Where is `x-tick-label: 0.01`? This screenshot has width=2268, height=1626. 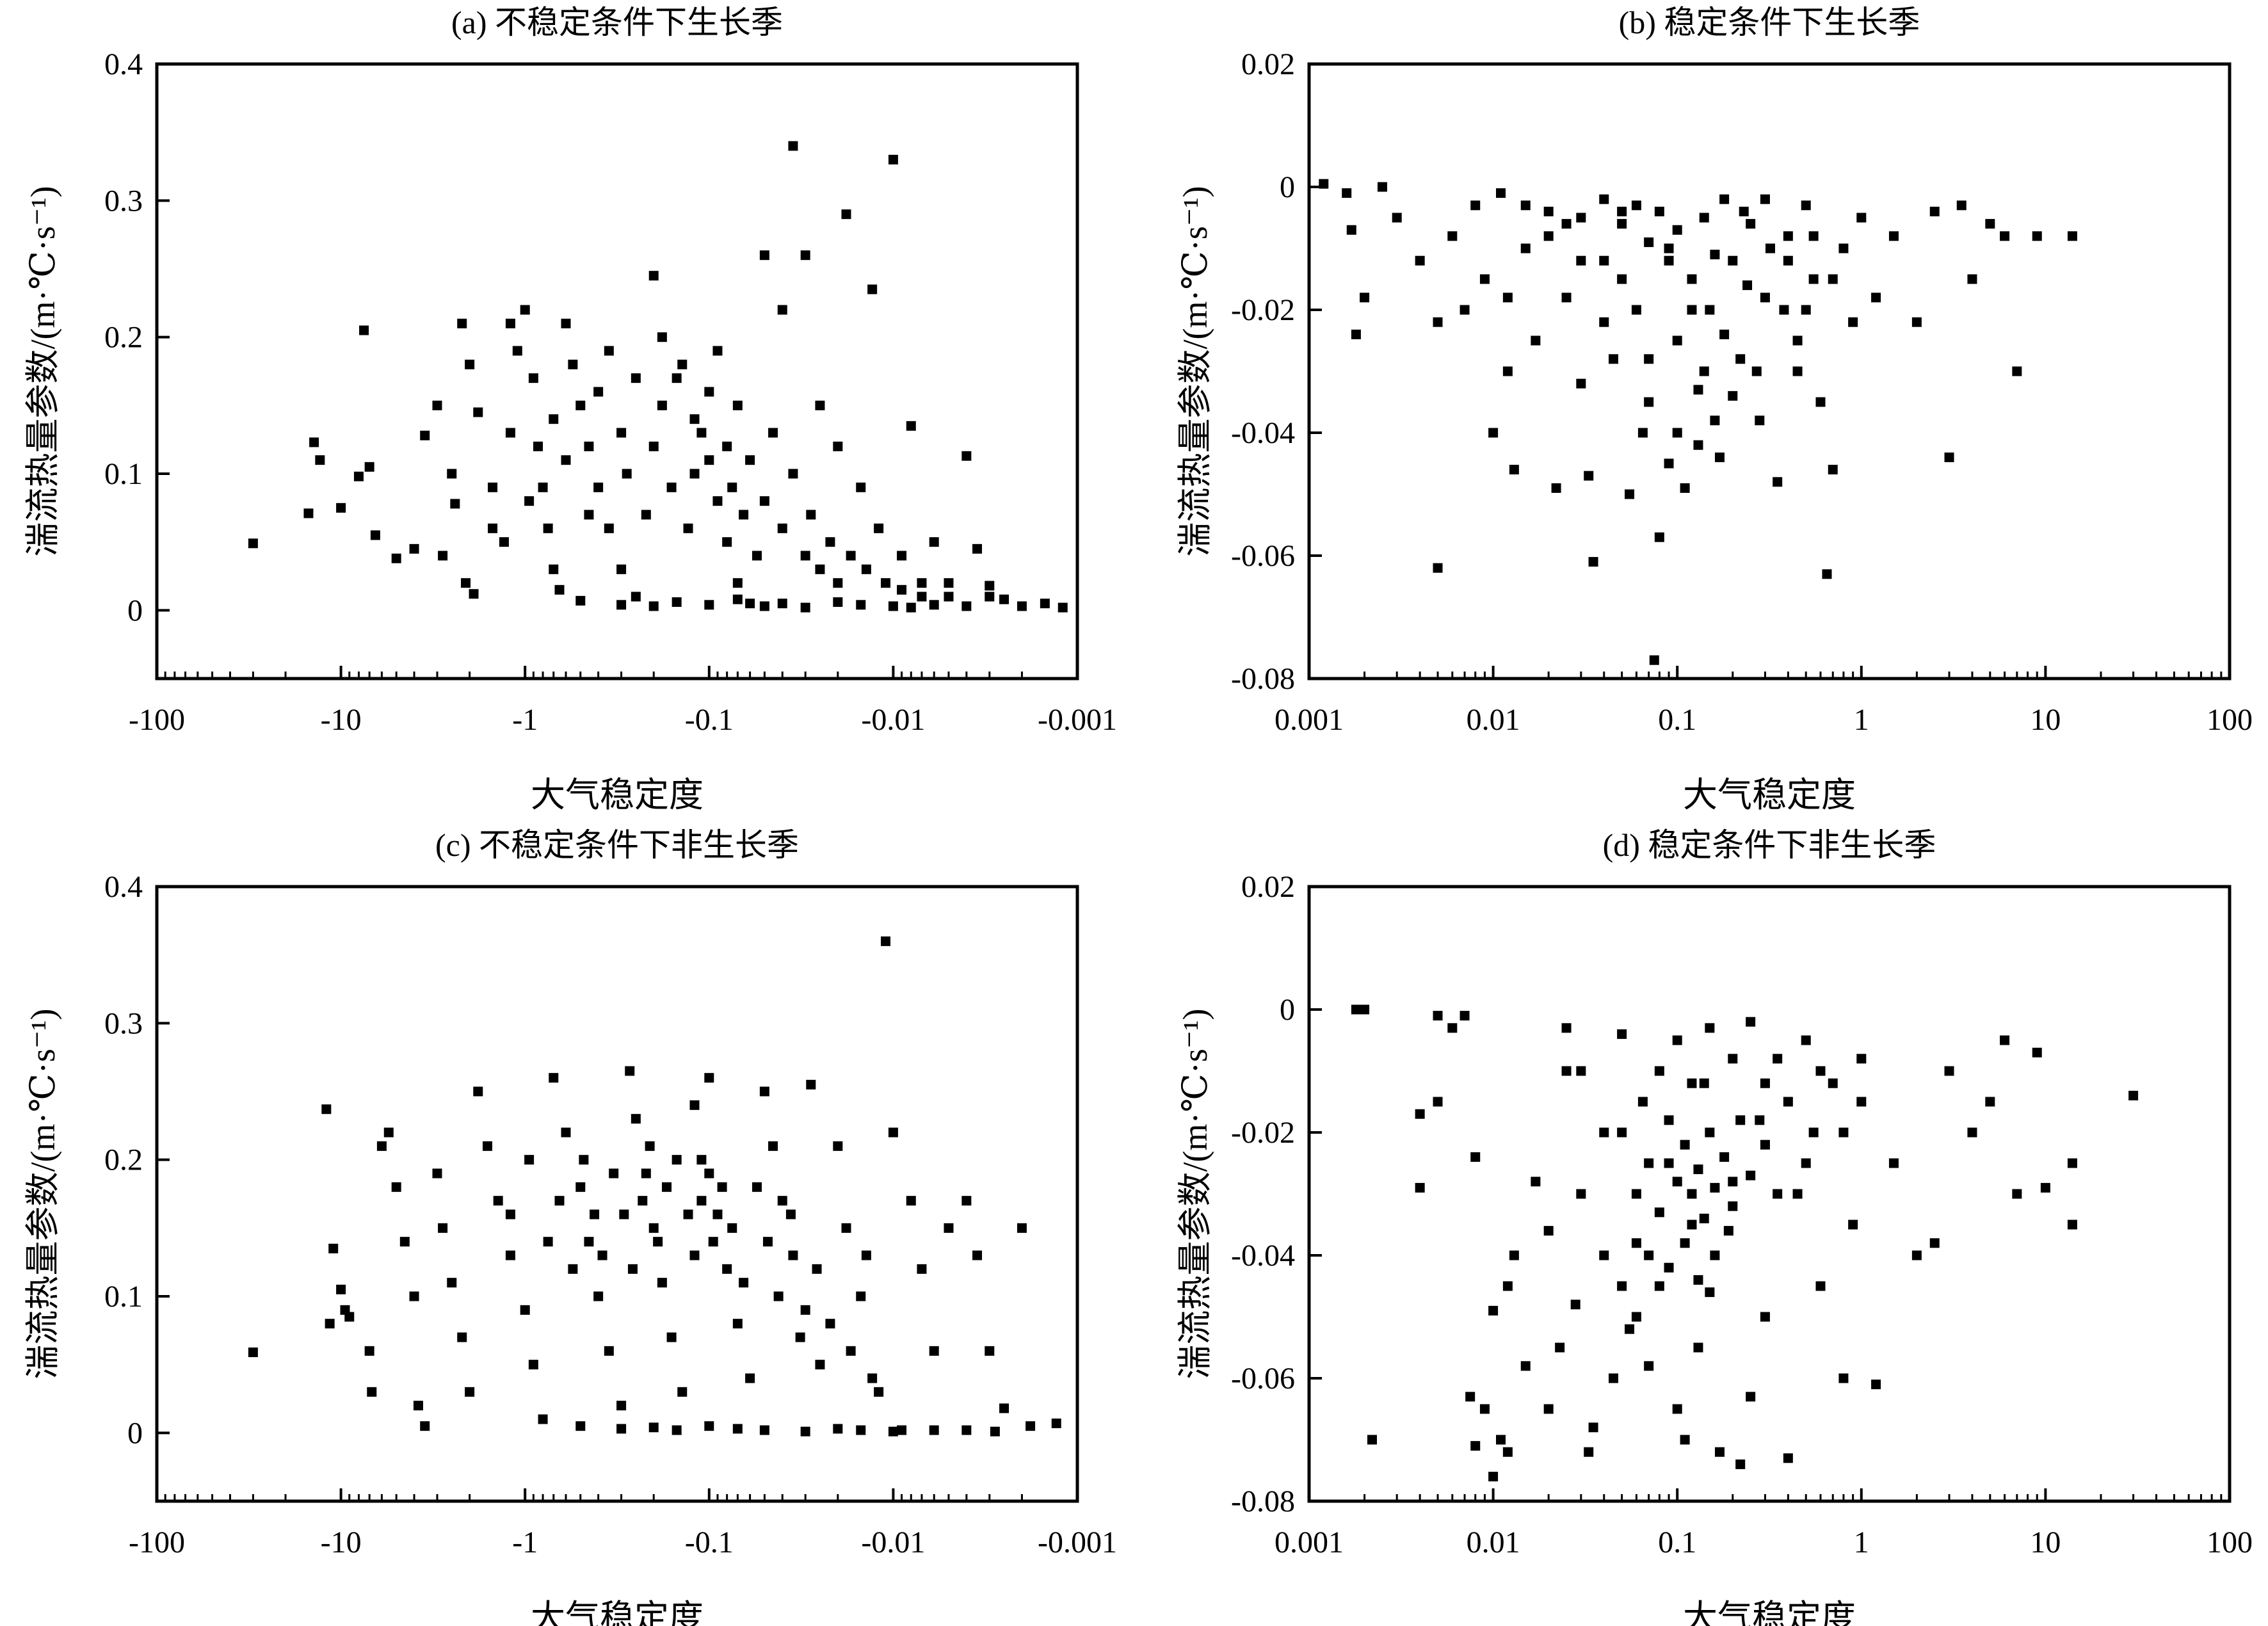
x-tick-label: 0.01 is located at coordinates (1493, 1542).